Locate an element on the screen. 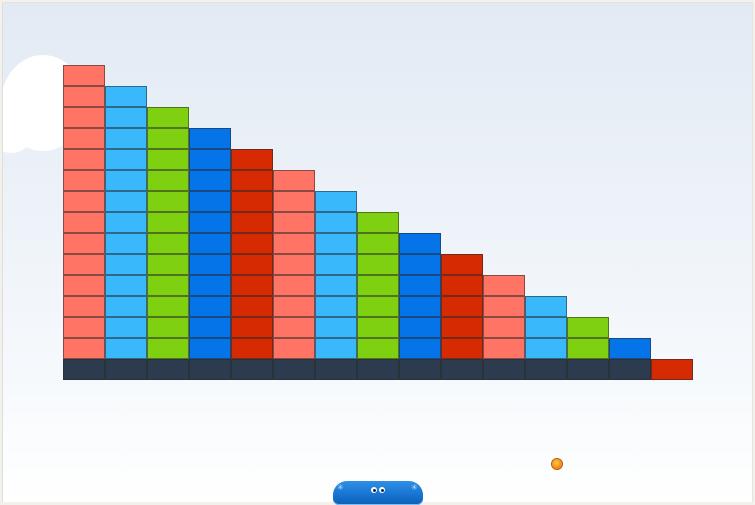 The height and width of the screenshot is (505, 755). ball is located at coordinates (557, 464).